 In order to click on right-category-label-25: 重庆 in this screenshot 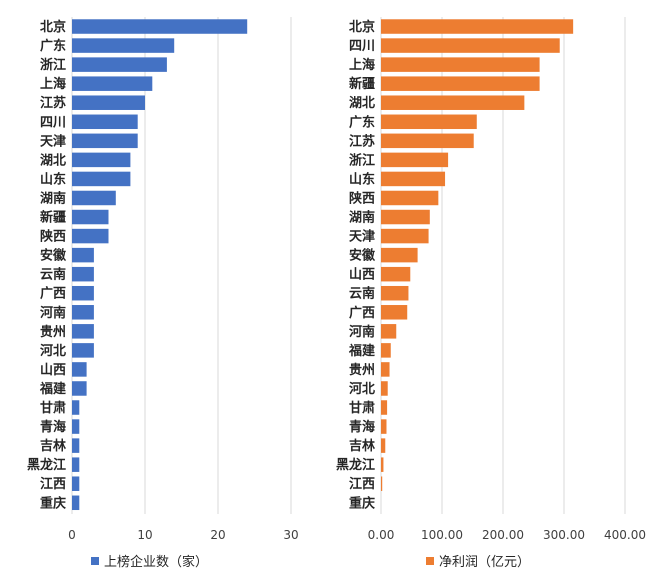, I will do `click(362, 503)`.